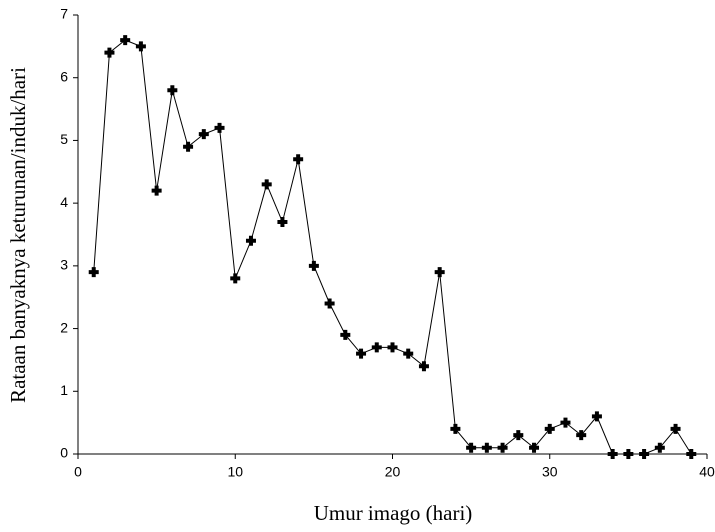  I want to click on x-tick-label: 0, so click(78, 472).